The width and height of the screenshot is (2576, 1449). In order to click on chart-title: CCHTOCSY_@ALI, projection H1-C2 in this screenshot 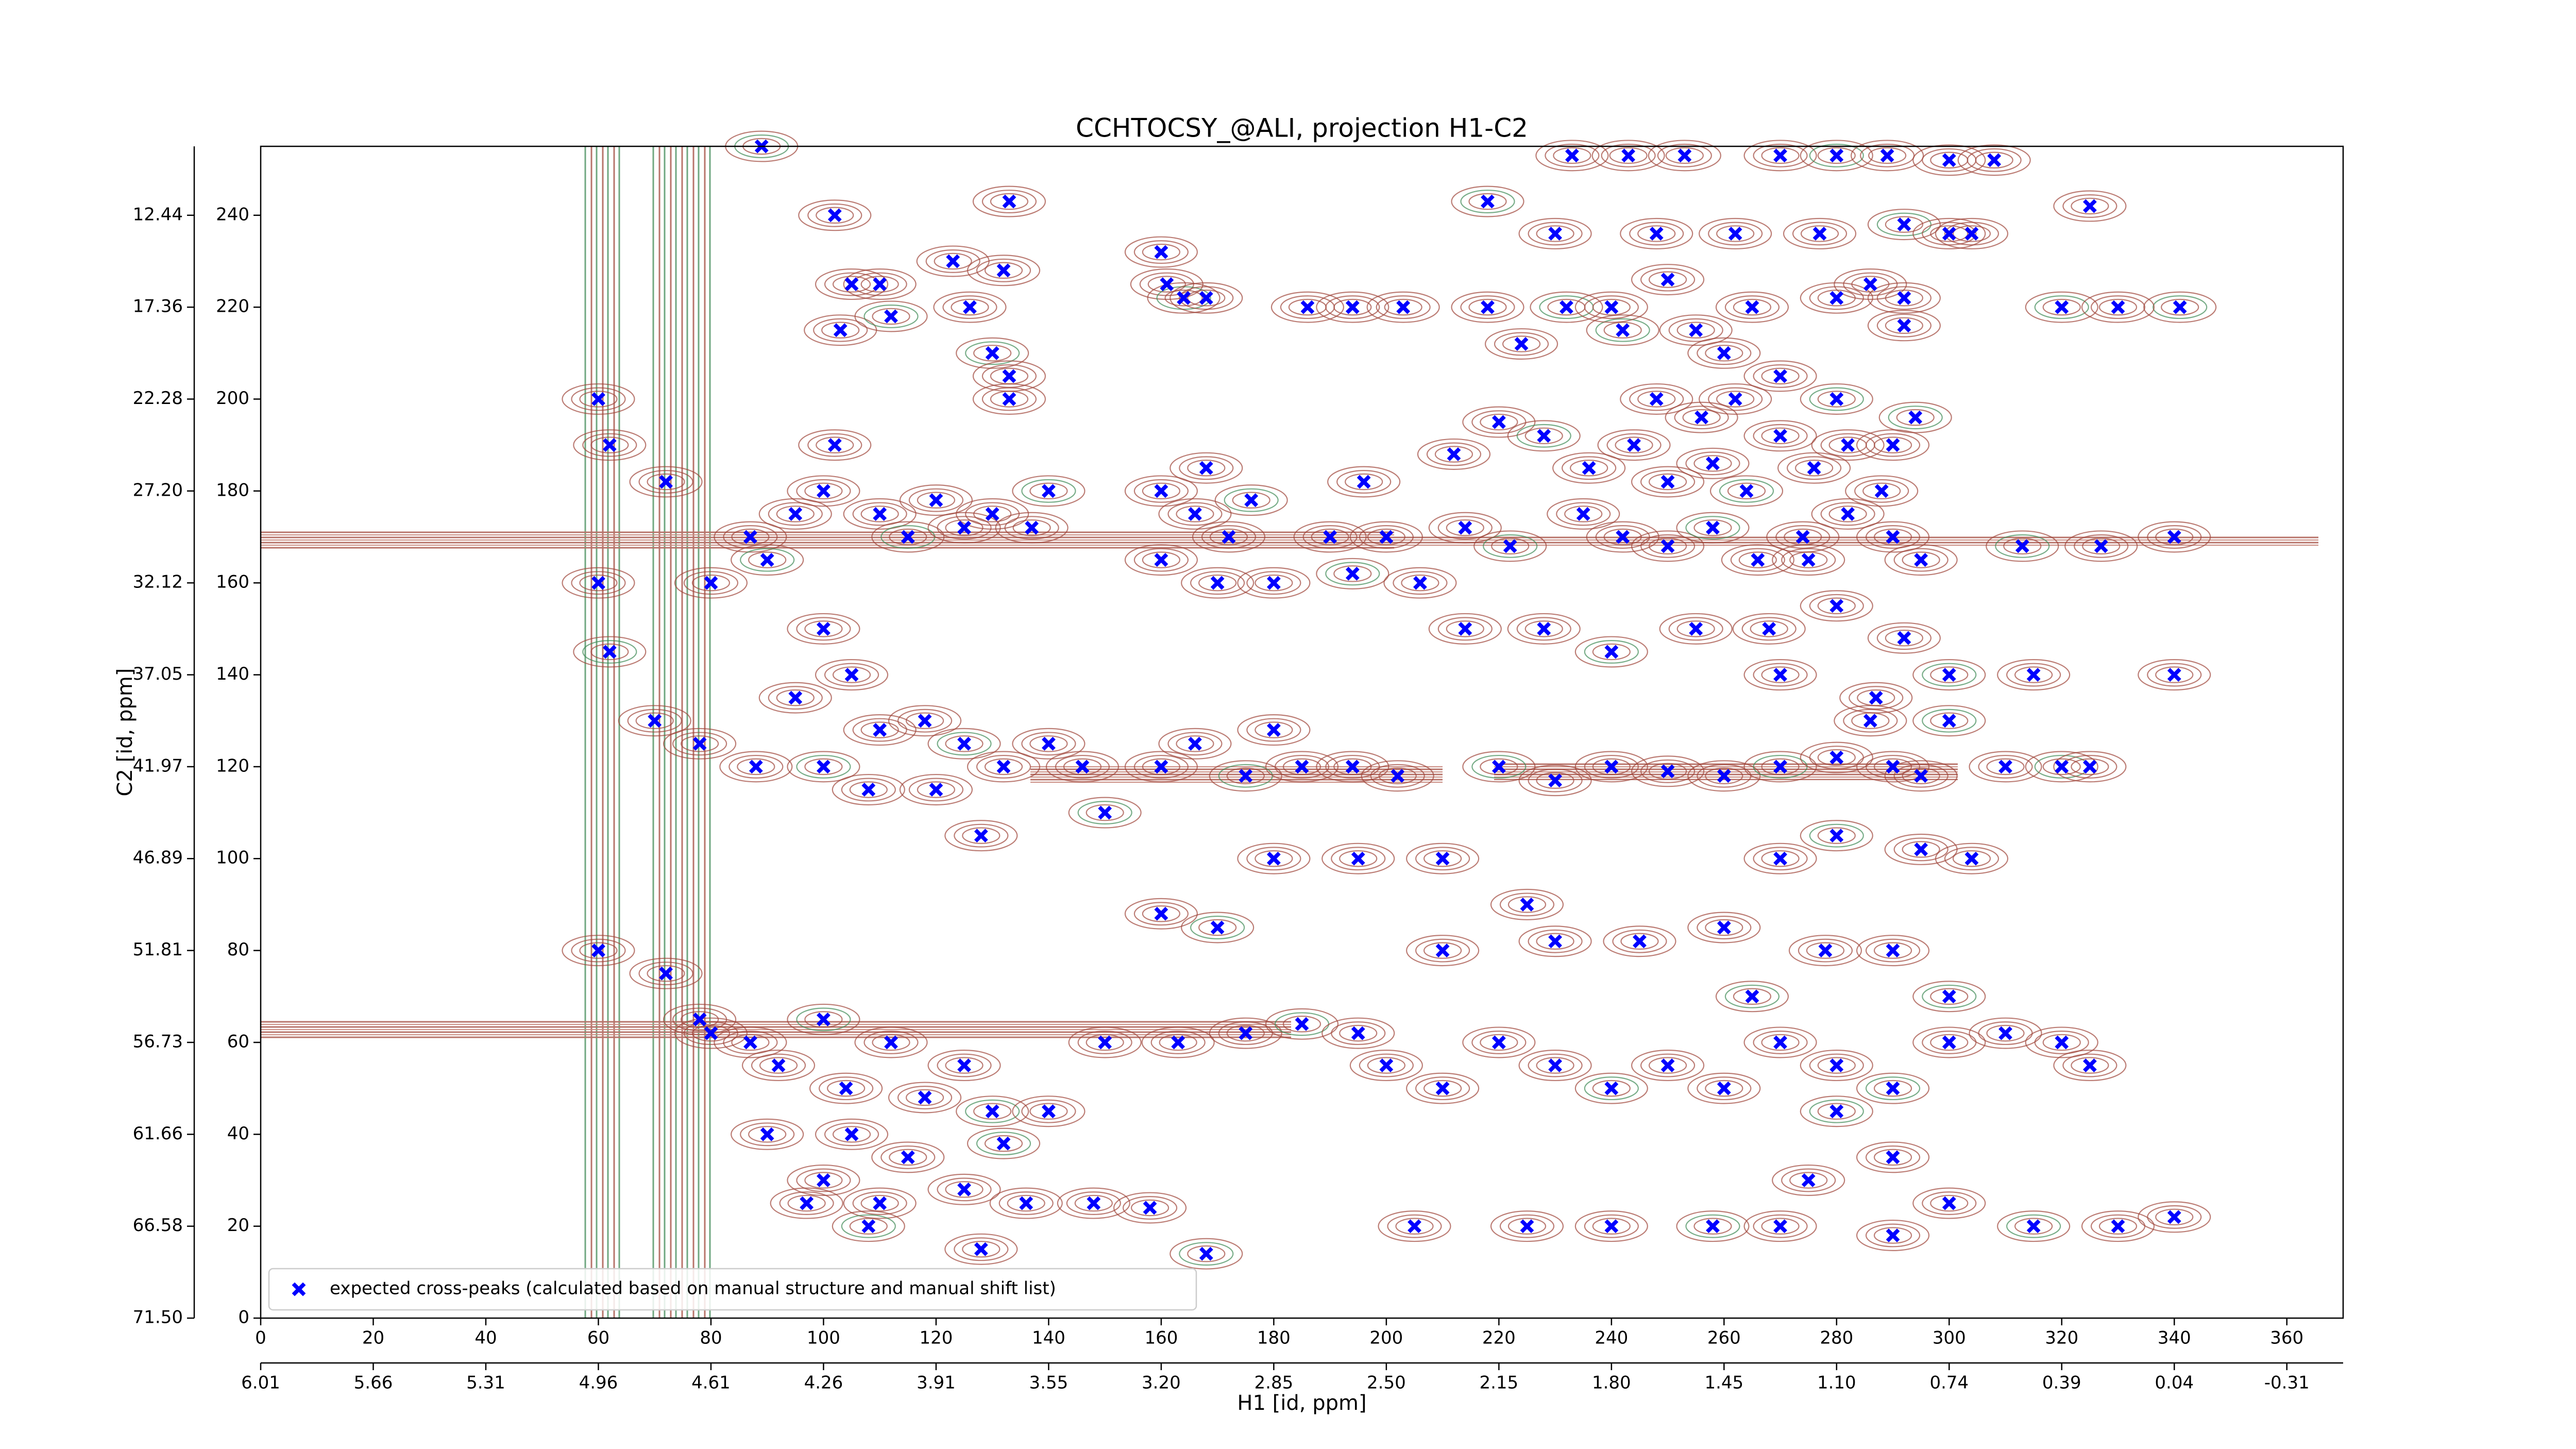, I will do `click(1302, 128)`.